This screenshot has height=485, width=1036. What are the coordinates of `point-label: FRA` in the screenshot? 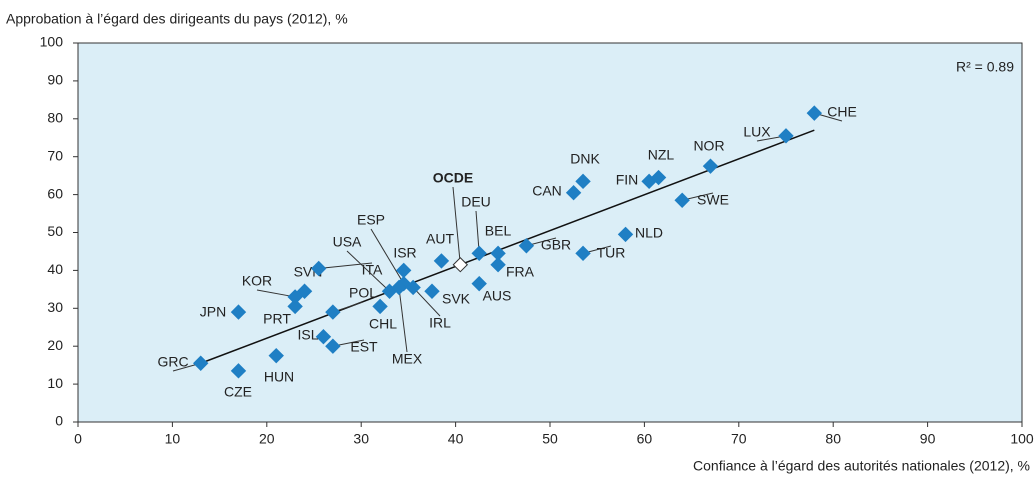 It's located at (520, 272).